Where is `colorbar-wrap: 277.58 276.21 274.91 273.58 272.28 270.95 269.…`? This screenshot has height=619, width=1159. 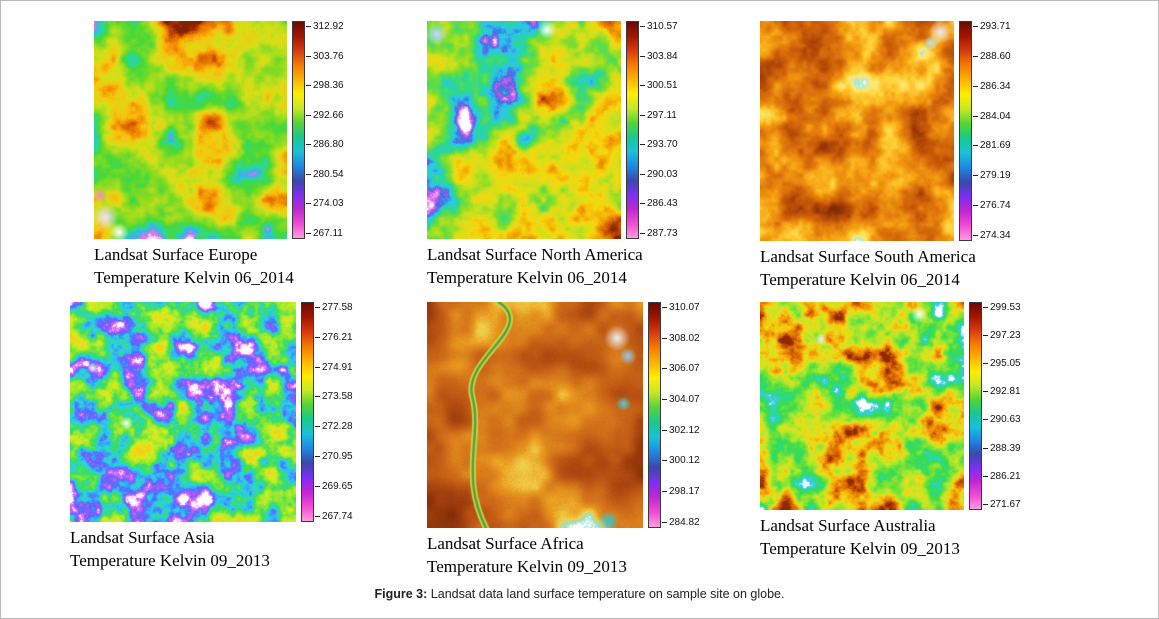
colorbar-wrap: 277.58 276.21 274.91 273.58 272.28 270.95 269.… is located at coordinates (327, 411).